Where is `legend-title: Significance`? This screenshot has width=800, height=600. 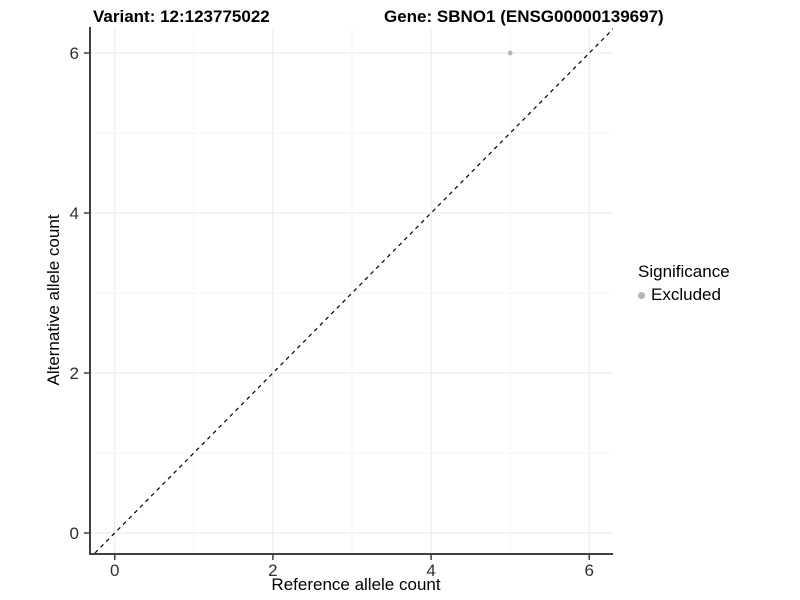
legend-title: Significance is located at coordinates (684, 271).